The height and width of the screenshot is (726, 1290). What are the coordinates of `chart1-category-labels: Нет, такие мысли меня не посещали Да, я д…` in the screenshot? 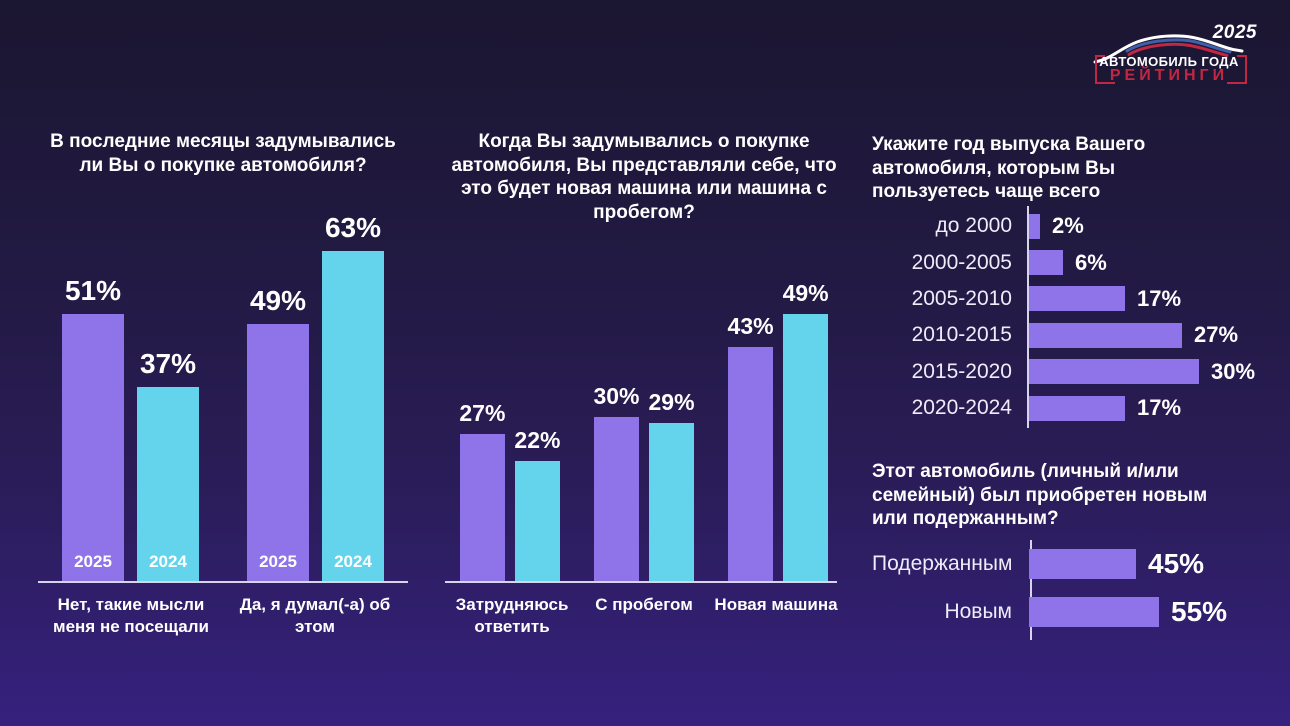 It's located at (223, 616).